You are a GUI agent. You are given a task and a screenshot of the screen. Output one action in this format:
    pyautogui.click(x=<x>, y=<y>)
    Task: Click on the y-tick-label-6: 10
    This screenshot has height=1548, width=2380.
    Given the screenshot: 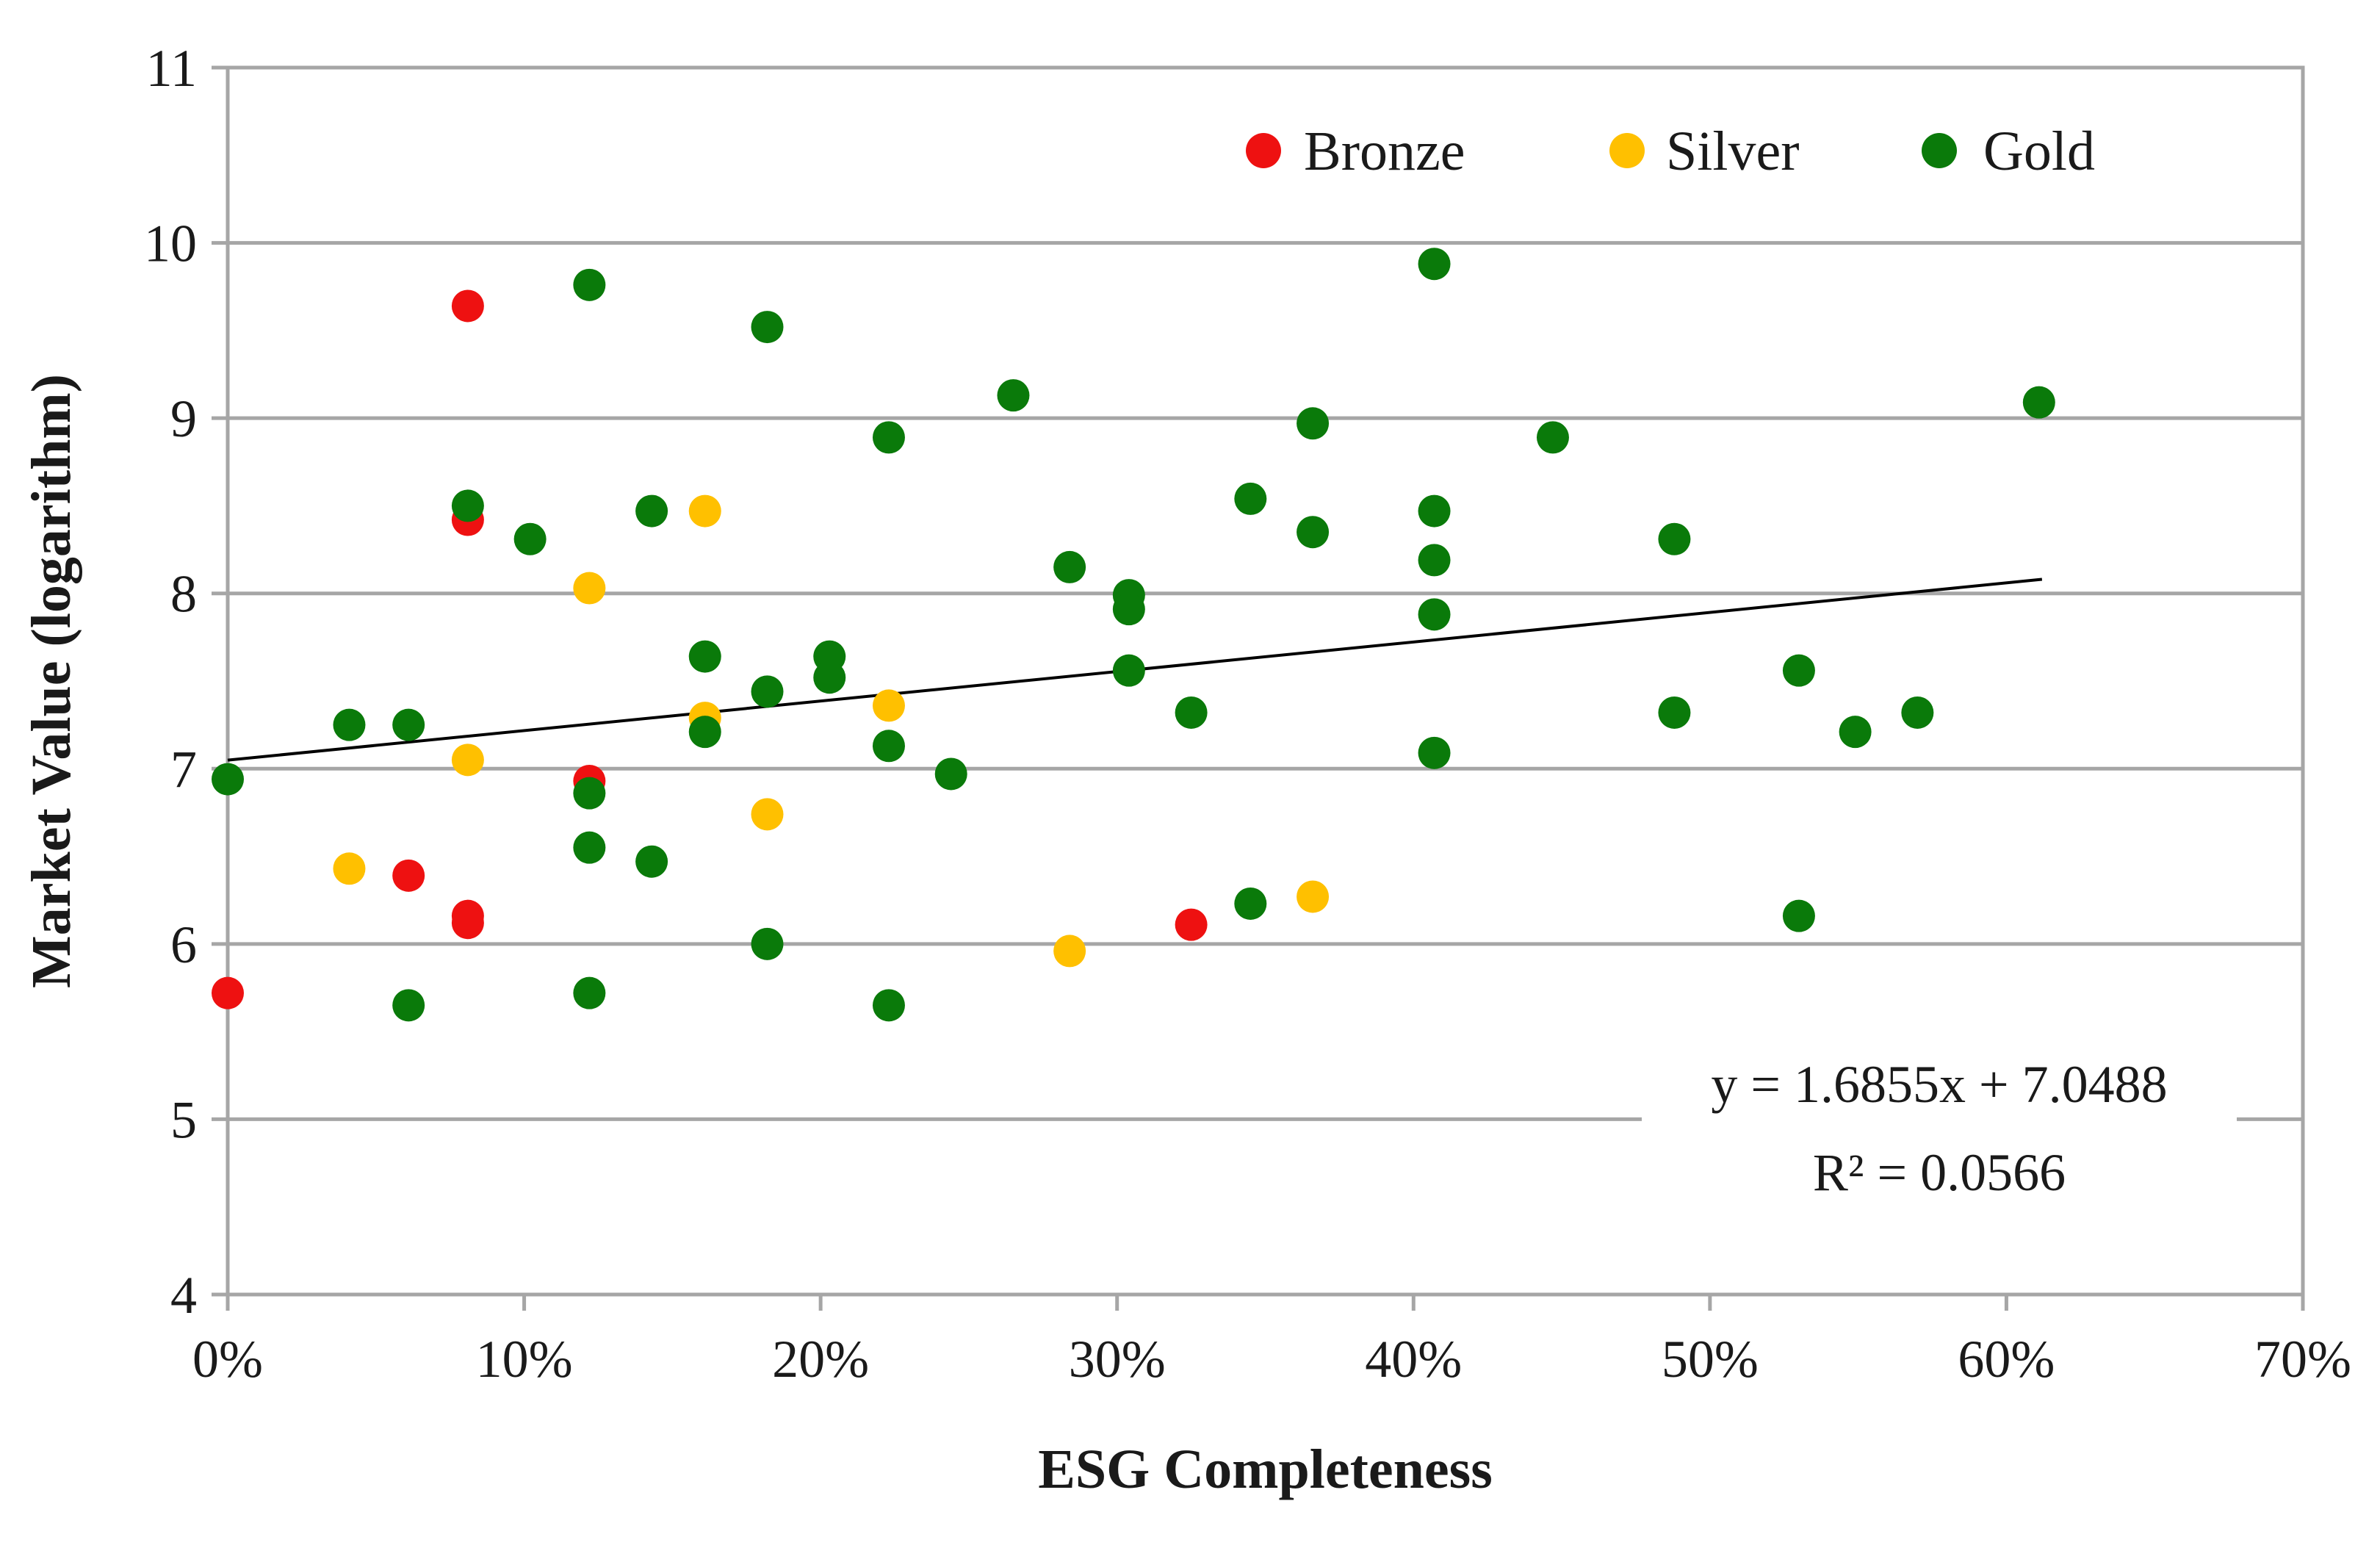 What is the action you would take?
    pyautogui.click(x=171, y=244)
    